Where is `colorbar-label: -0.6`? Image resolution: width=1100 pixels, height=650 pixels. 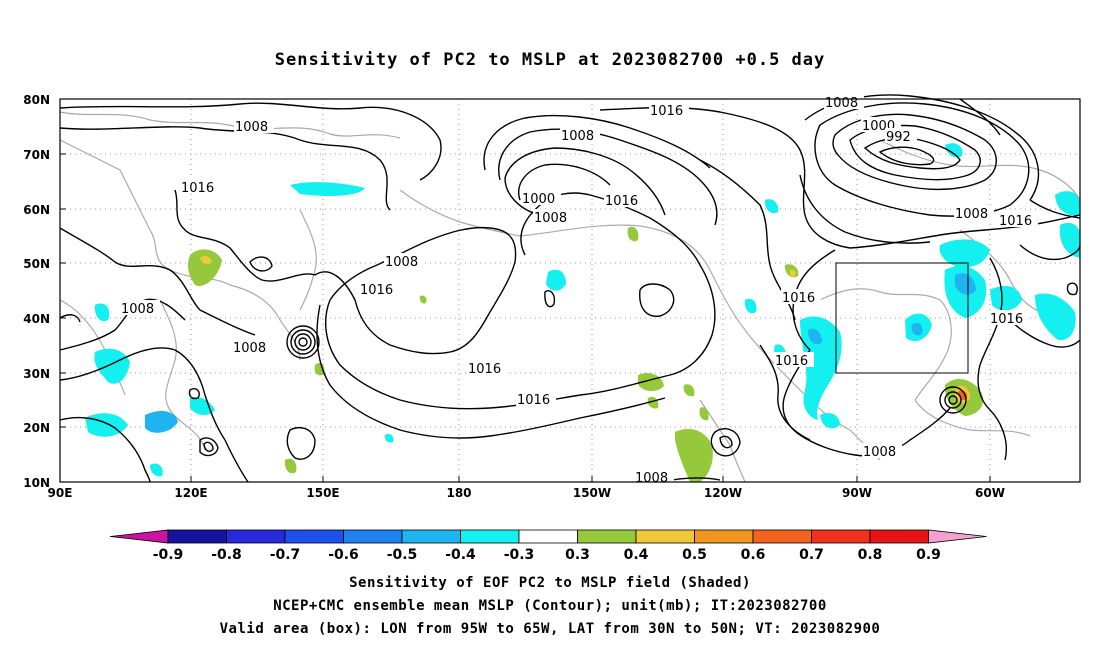 colorbar-label: -0.6 is located at coordinates (343, 555).